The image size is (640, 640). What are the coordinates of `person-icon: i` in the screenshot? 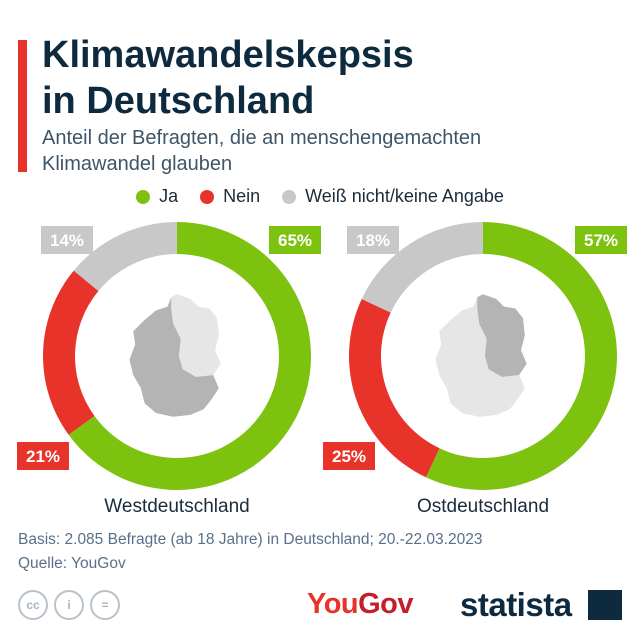 It's located at (69, 605).